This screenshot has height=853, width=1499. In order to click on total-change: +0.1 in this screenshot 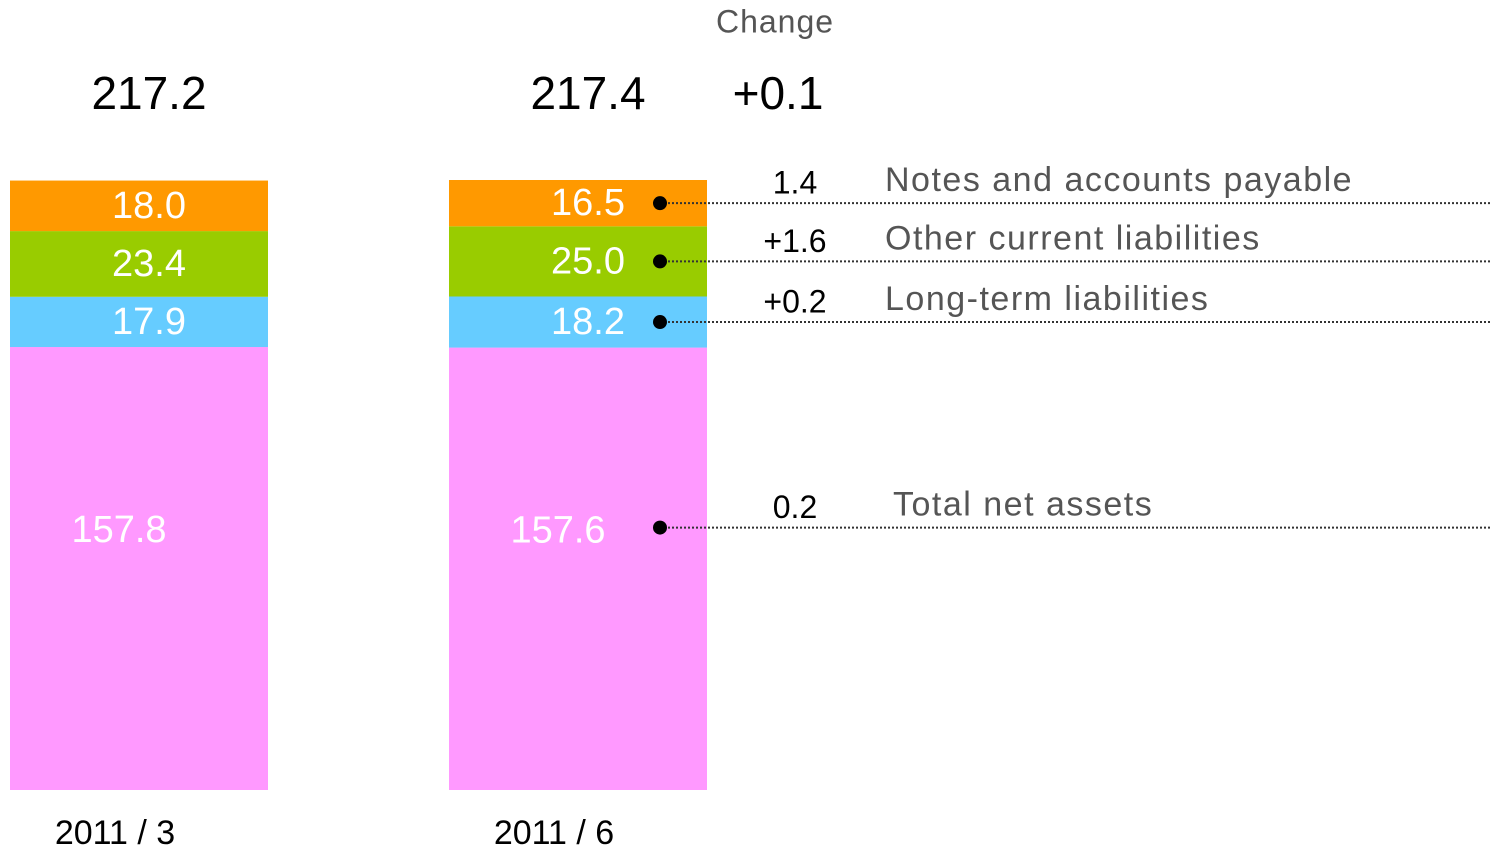, I will do `click(778, 93)`.